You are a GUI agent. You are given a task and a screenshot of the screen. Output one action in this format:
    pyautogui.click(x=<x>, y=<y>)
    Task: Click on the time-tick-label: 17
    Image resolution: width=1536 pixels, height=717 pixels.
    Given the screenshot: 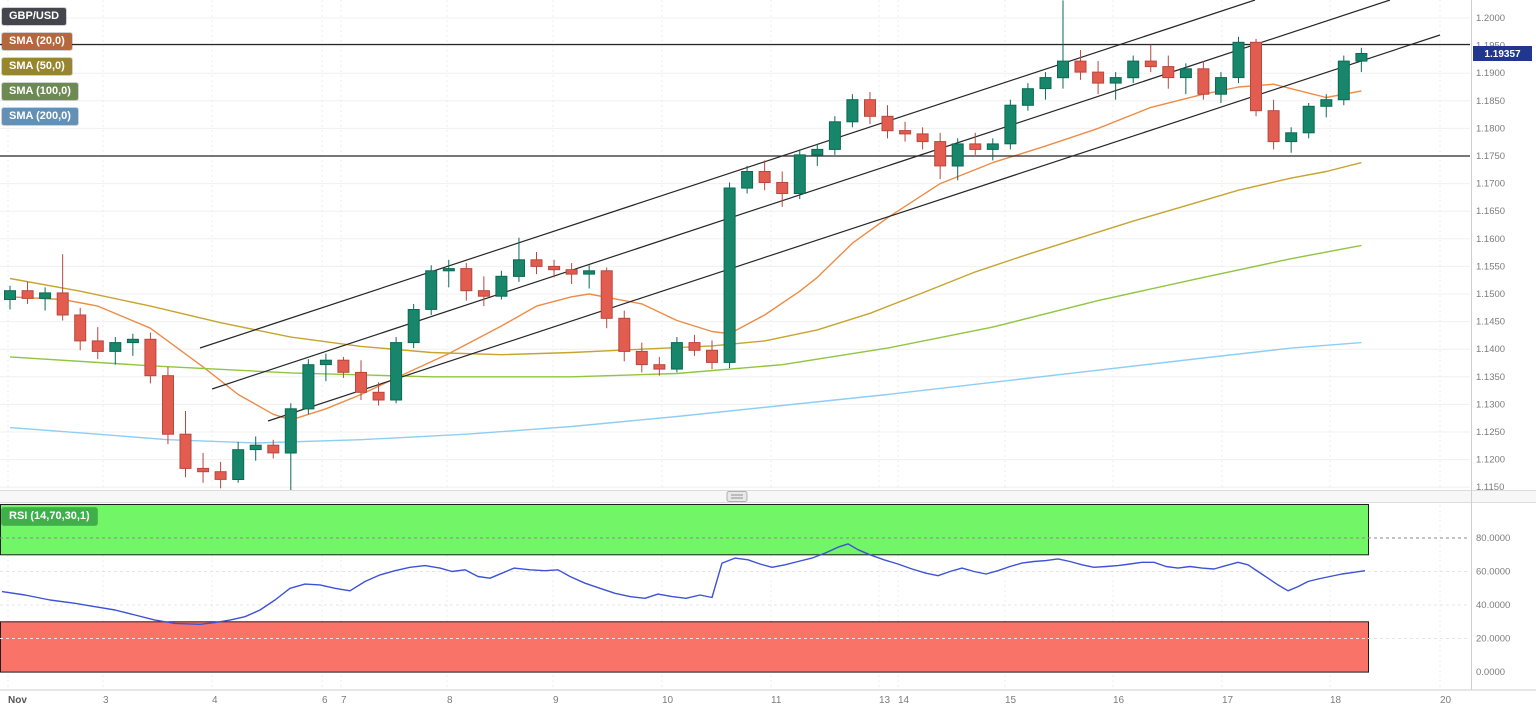 What is the action you would take?
    pyautogui.click(x=1228, y=700)
    